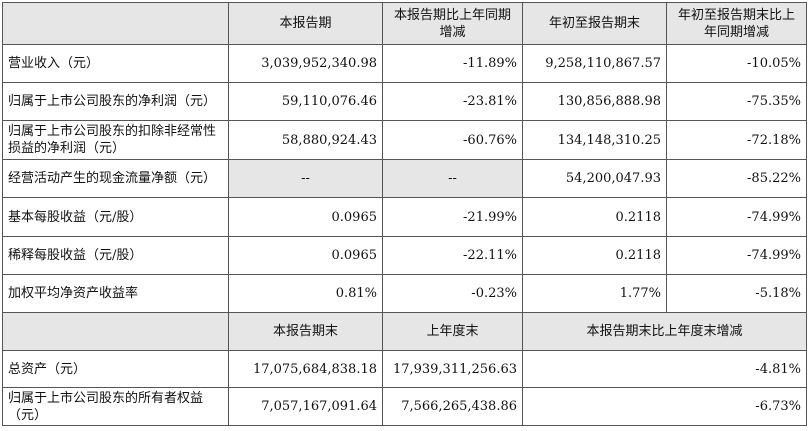  I want to click on table-cell: -23.81%, so click(452, 101).